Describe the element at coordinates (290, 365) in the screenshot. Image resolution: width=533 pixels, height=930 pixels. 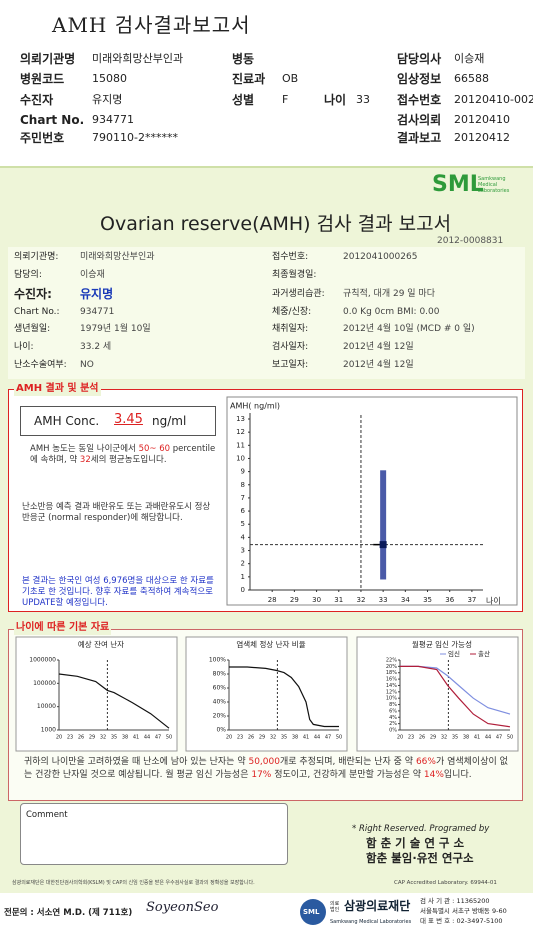
I see `patient-label: 보고일자:` at that location.